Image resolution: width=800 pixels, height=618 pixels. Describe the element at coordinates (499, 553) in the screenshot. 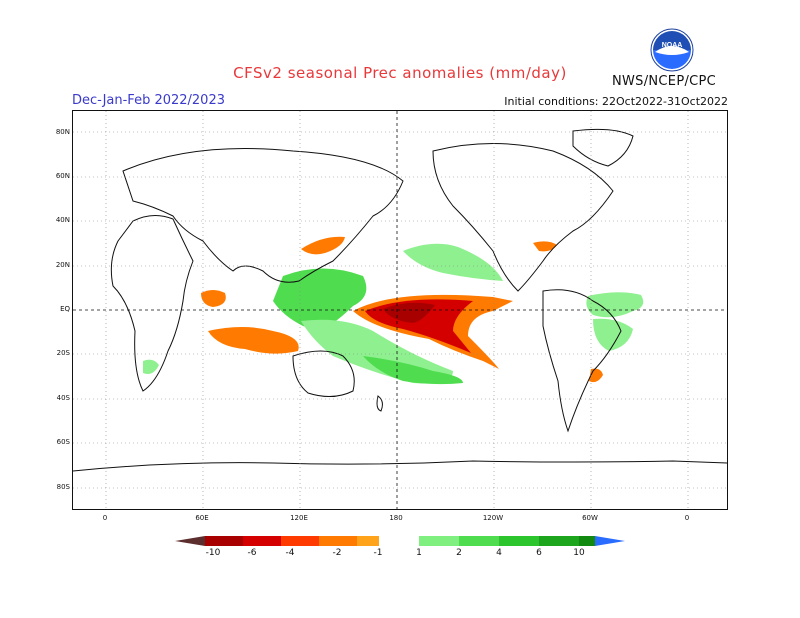

I see `colorbar-label-4: 4` at that location.